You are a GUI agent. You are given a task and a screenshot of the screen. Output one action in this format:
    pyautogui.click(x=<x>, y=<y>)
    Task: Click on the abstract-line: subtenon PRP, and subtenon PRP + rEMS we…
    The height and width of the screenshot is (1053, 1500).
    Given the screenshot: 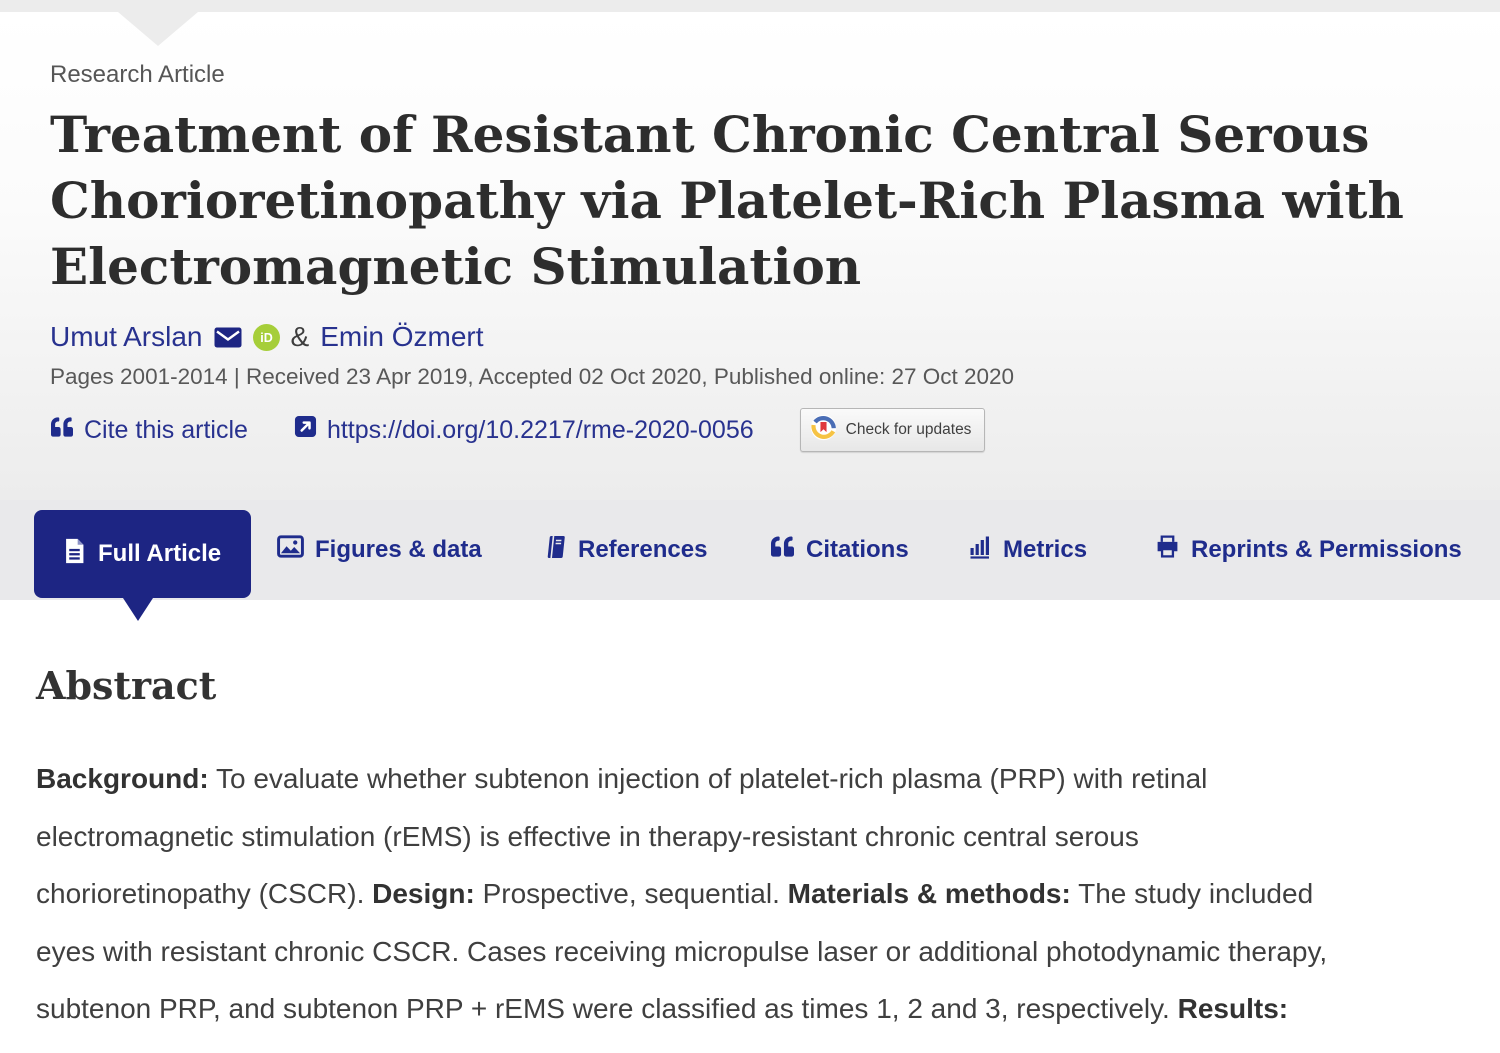 What is the action you would take?
    pyautogui.click(x=662, y=1008)
    